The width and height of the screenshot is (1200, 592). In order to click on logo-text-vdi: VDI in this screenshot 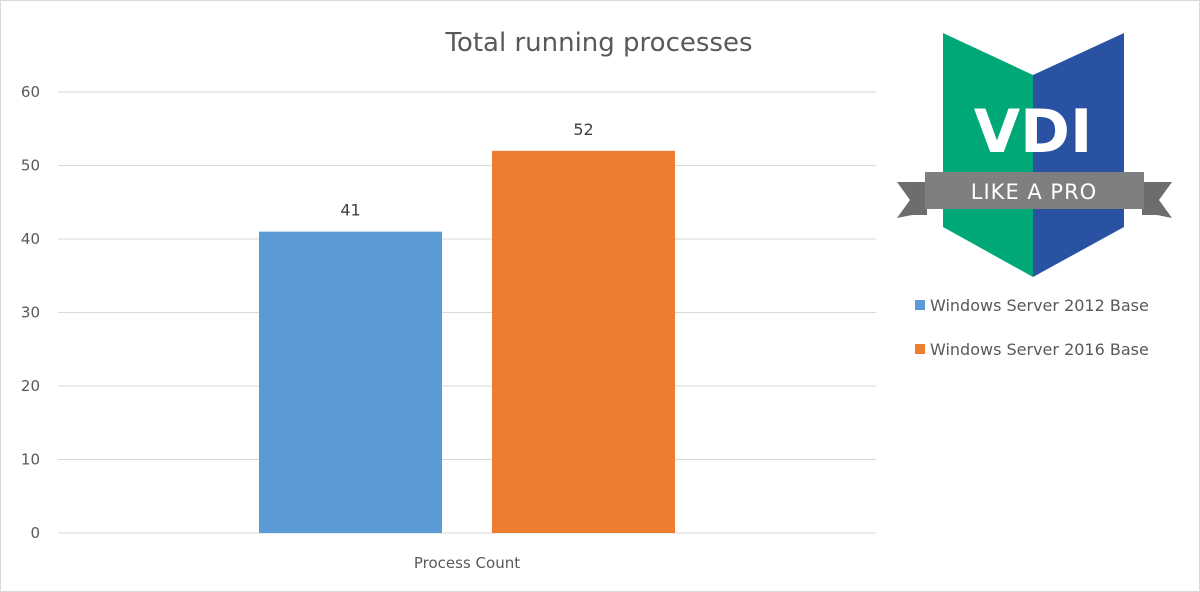, I will do `click(1033, 132)`.